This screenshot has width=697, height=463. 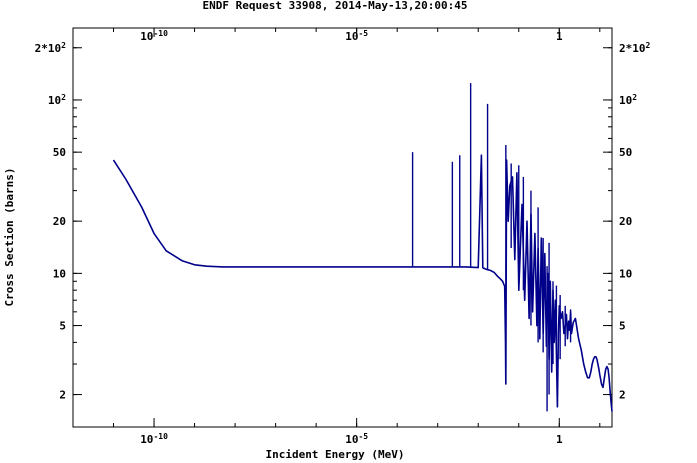 What do you see at coordinates (628, 100) in the screenshot?
I see `y-tick-label-right: 102` at bounding box center [628, 100].